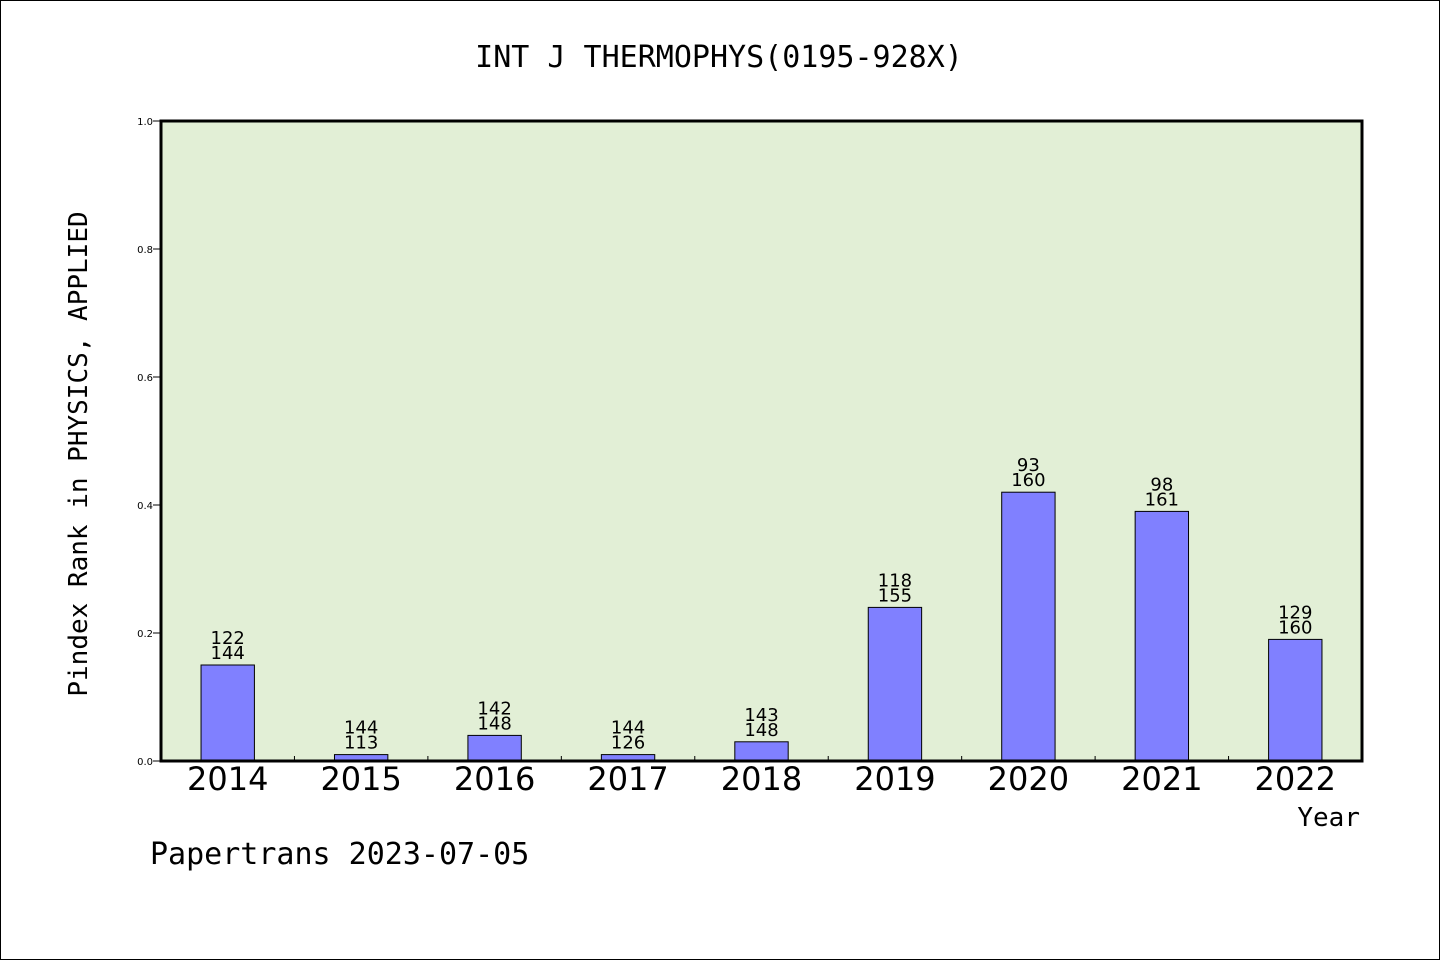 This screenshot has height=960, width=1440. Describe the element at coordinates (79, 453) in the screenshot. I see `y-axis-label: Pindex Rank in PHYSICS, APPLIED` at that location.